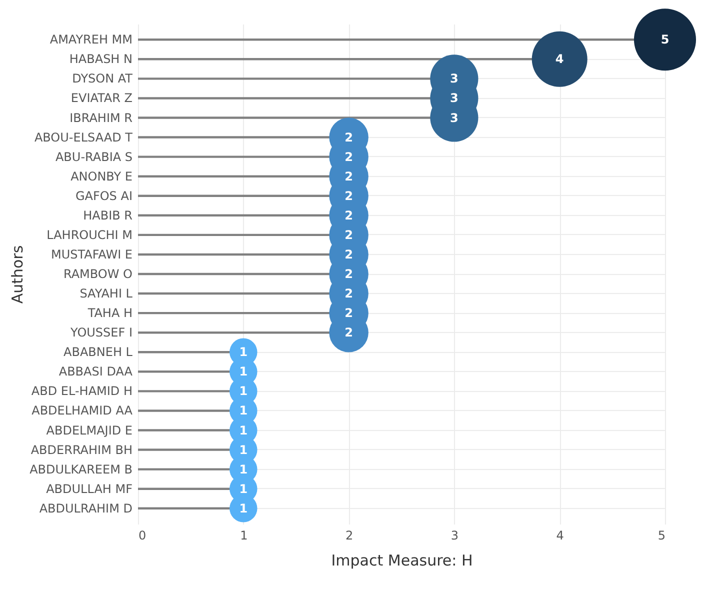 This screenshot has width=720, height=590. I want to click on y-tick-label: GAFOS AI, so click(103, 195).